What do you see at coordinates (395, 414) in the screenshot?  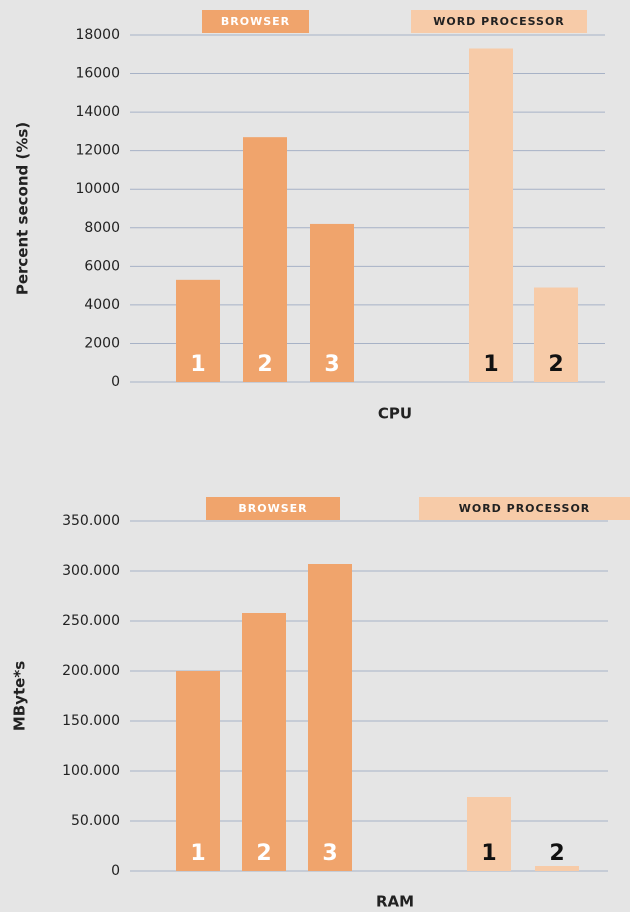 I see `x-axis-label: CPU` at bounding box center [395, 414].